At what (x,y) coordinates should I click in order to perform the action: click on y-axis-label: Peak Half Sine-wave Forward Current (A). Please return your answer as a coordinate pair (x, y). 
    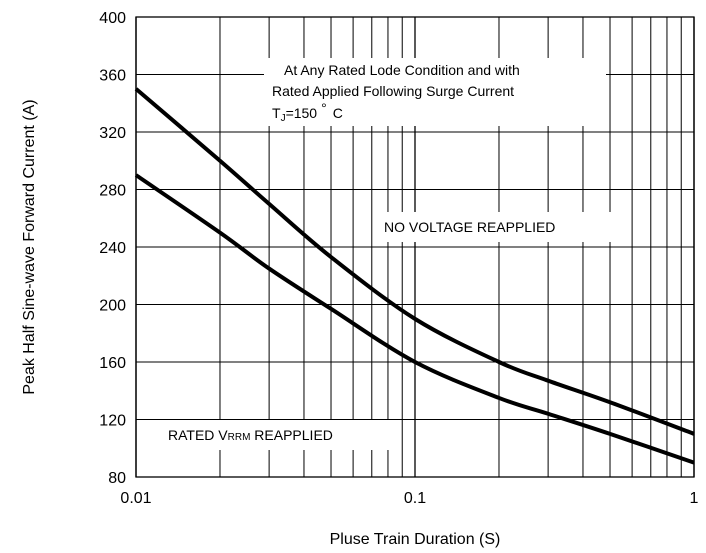
    Looking at the image, I should click on (29, 246).